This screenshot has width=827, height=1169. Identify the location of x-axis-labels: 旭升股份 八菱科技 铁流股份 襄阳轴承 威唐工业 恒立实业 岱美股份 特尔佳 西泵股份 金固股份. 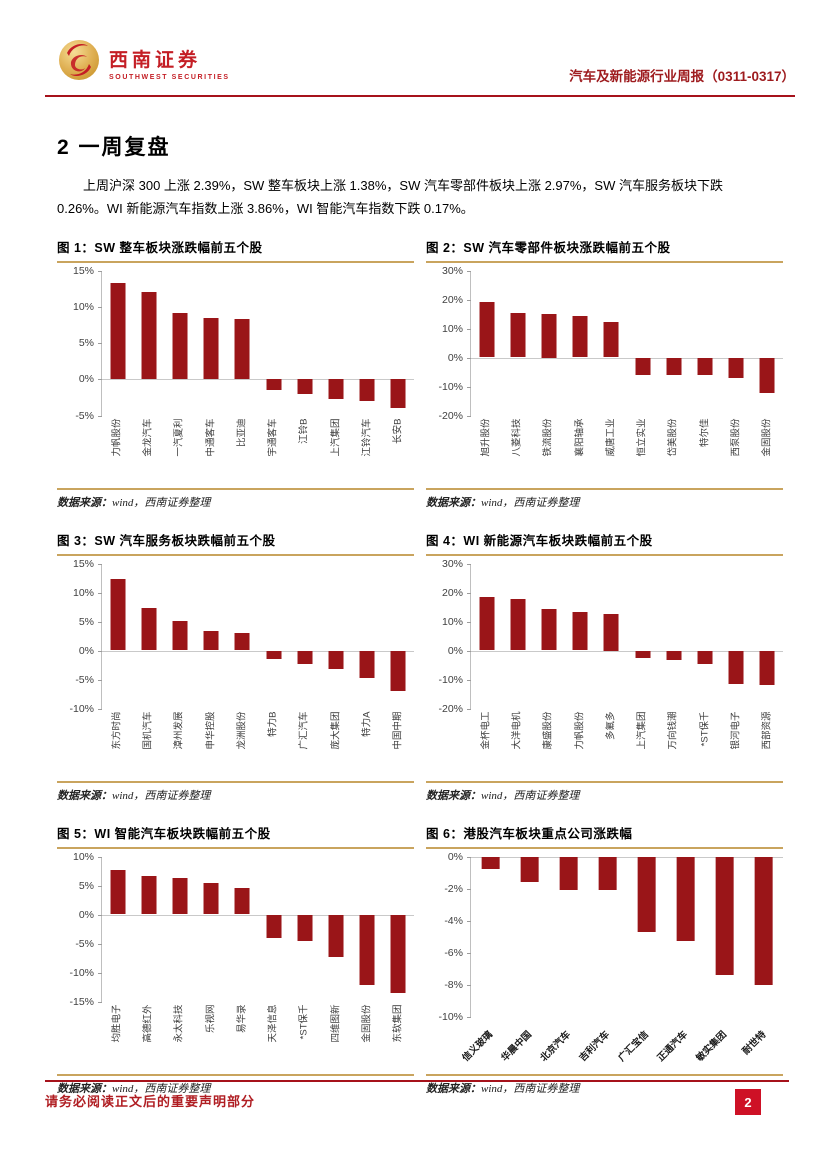
(626, 451).